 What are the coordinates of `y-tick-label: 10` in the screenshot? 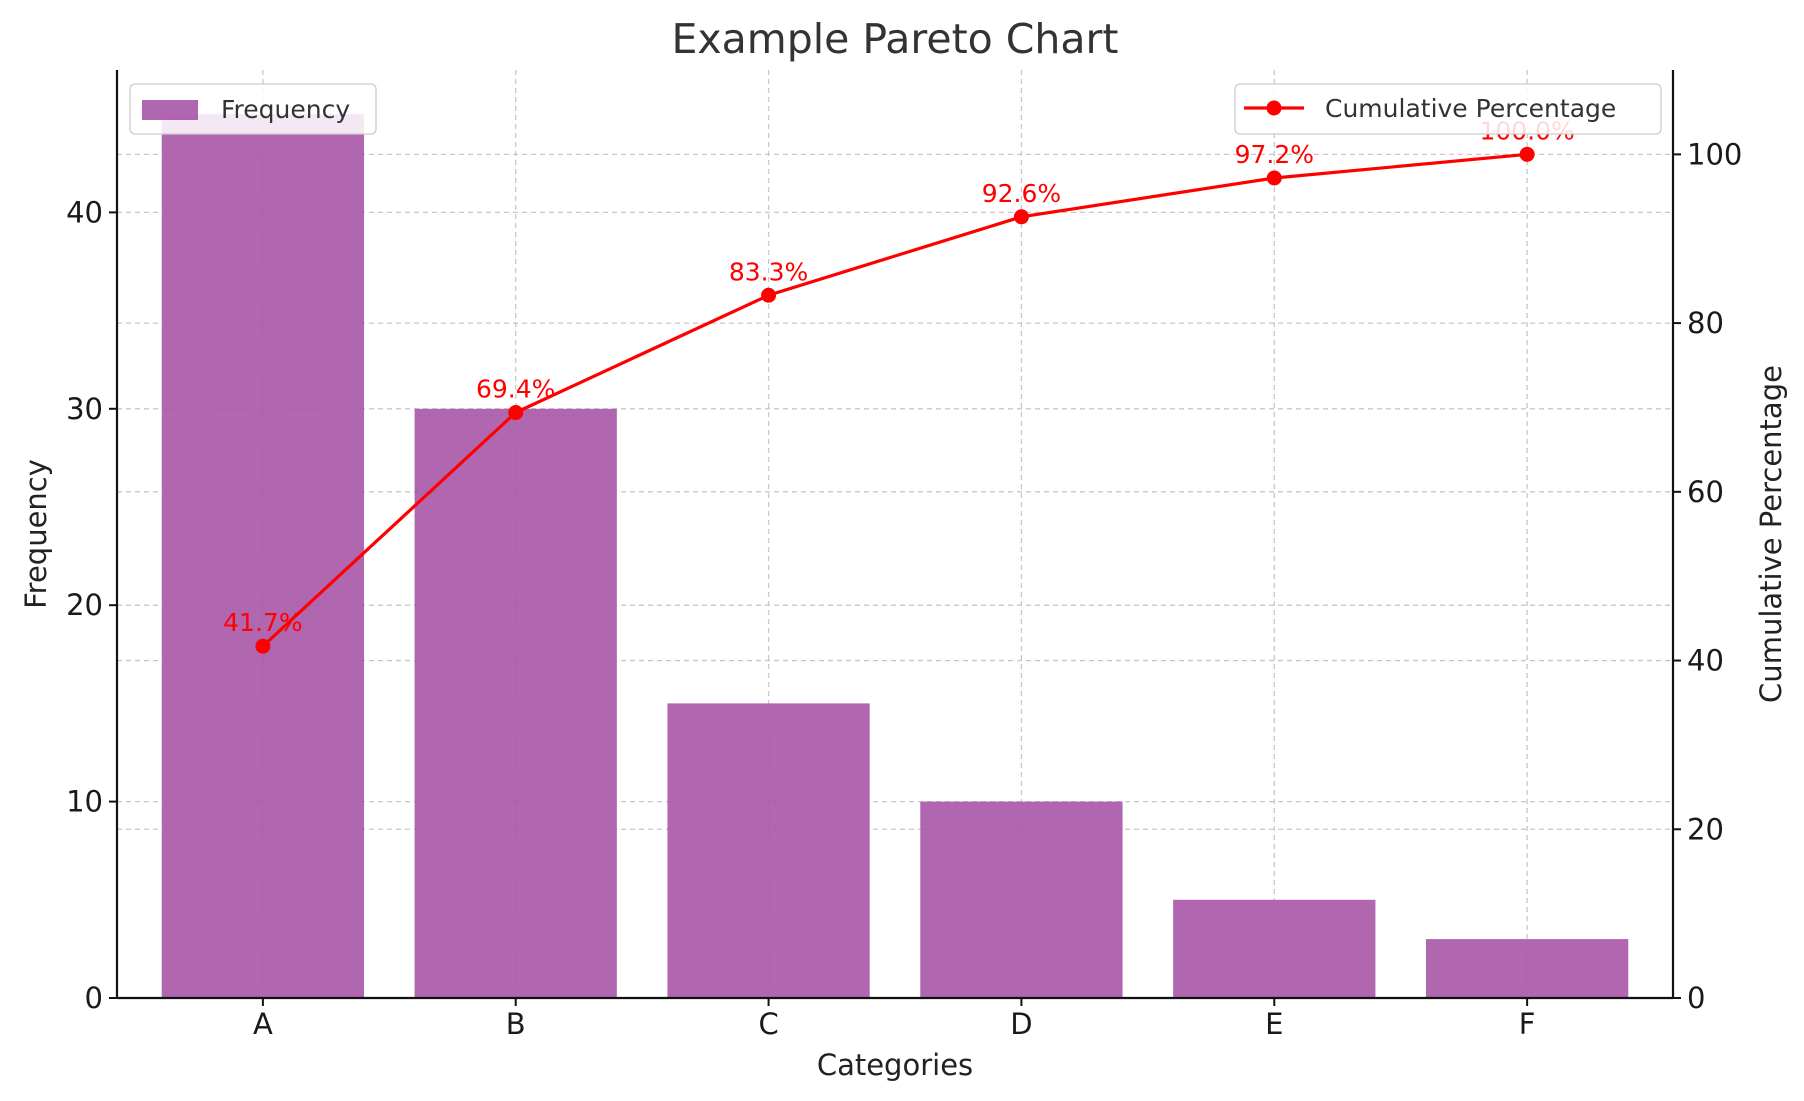 It's located at (84, 802).